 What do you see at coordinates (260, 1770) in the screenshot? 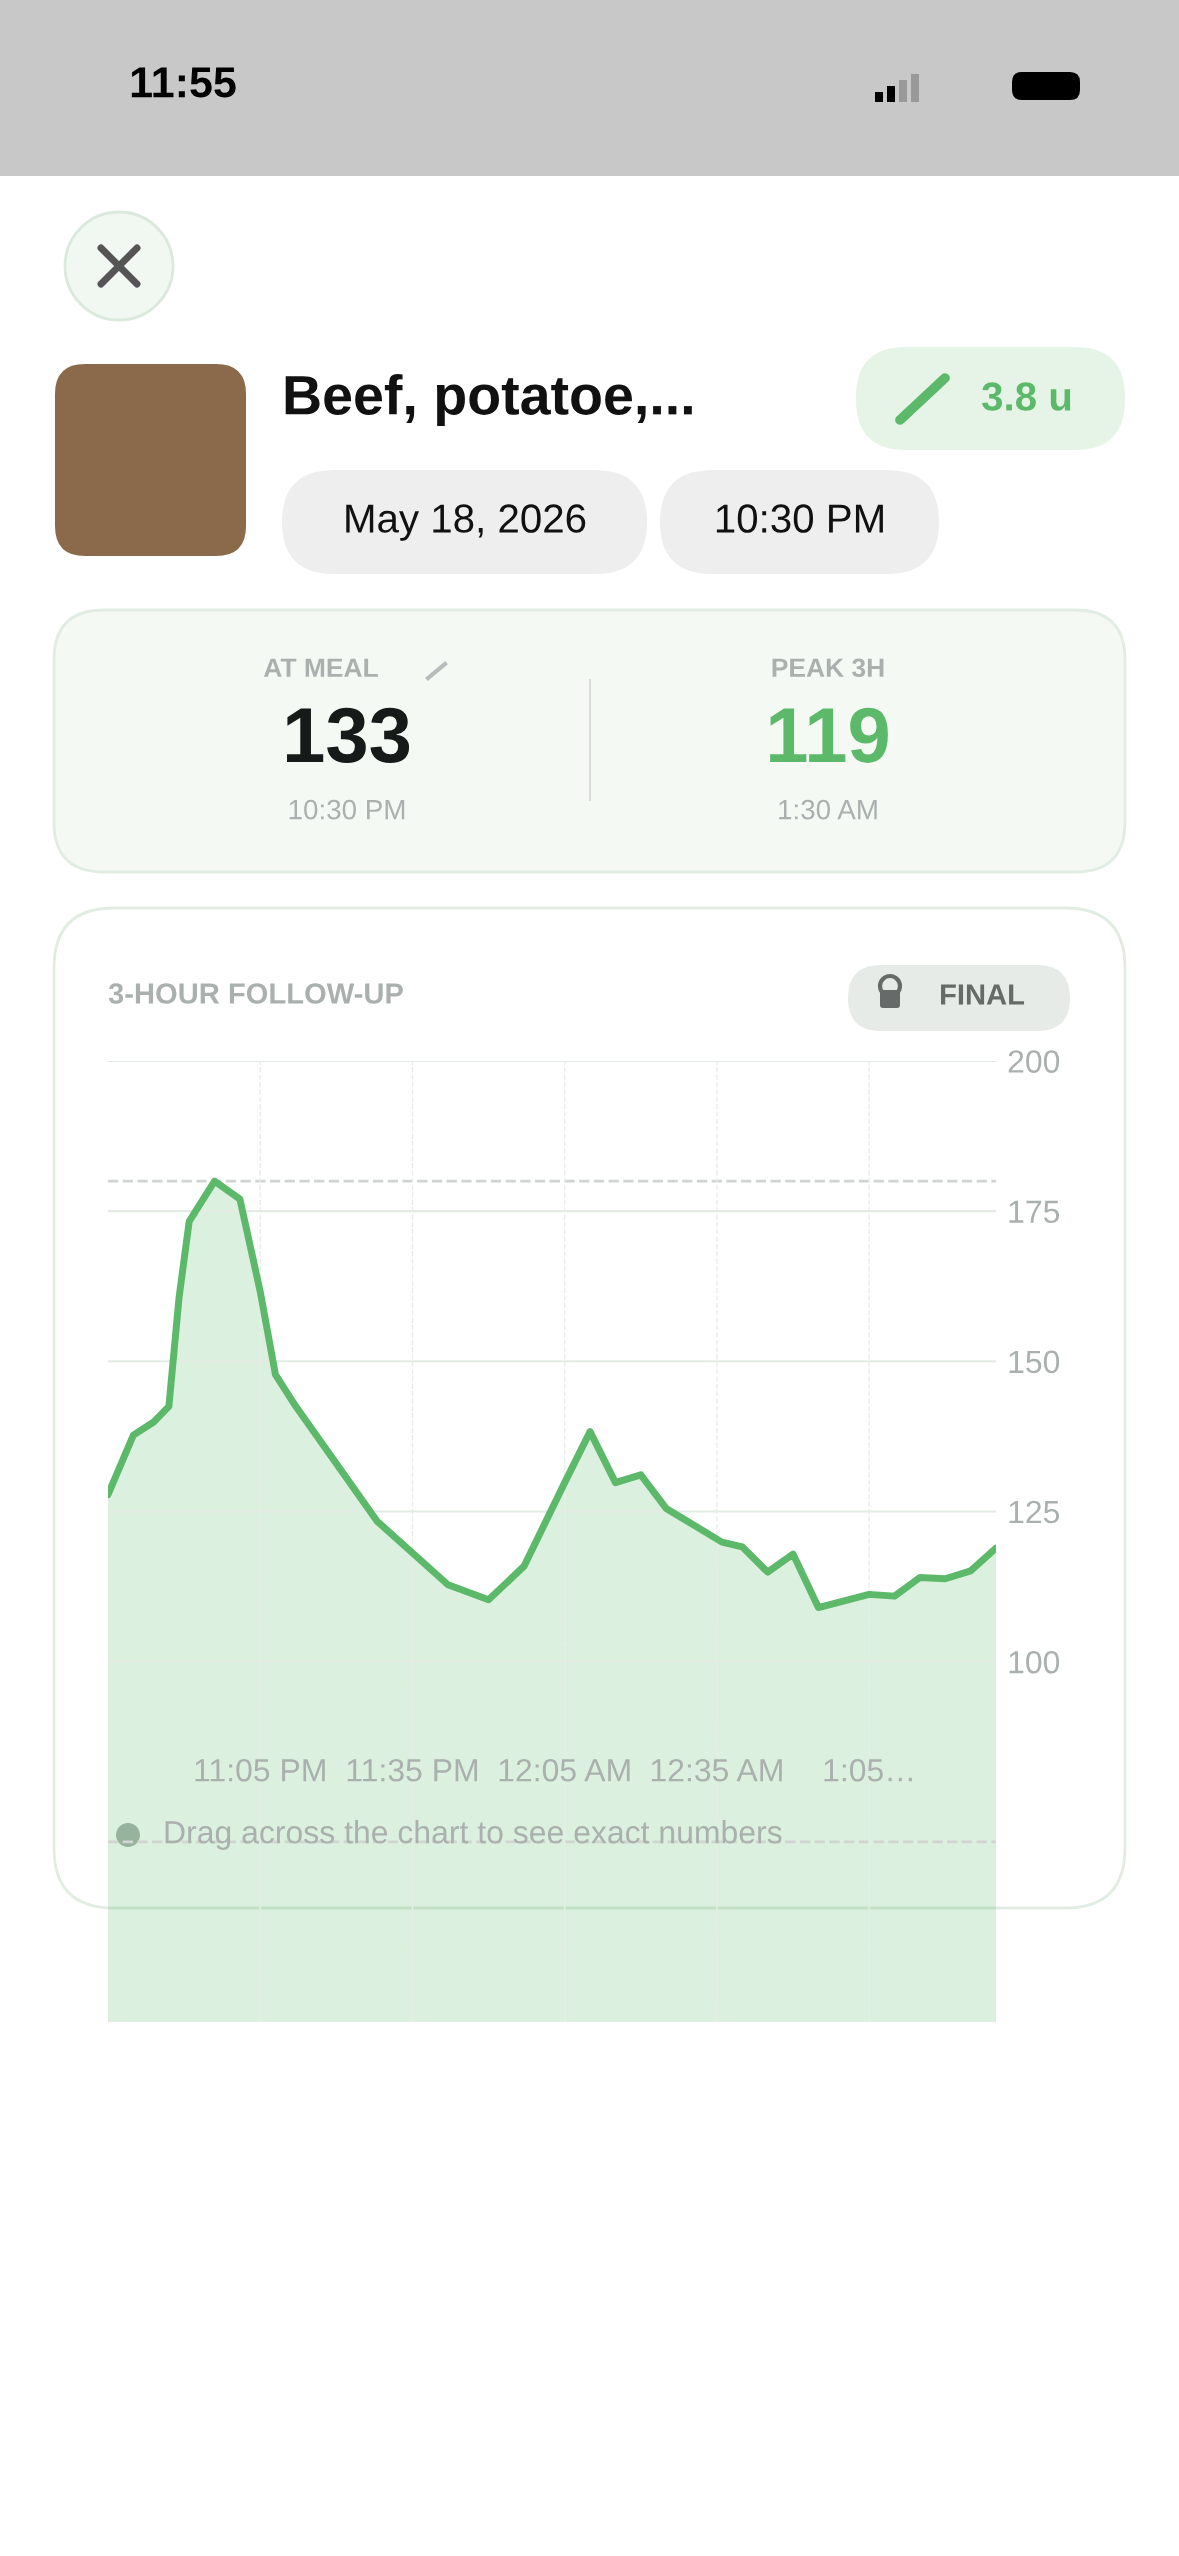
I see `x-tick-label: 11:05 PM` at bounding box center [260, 1770].